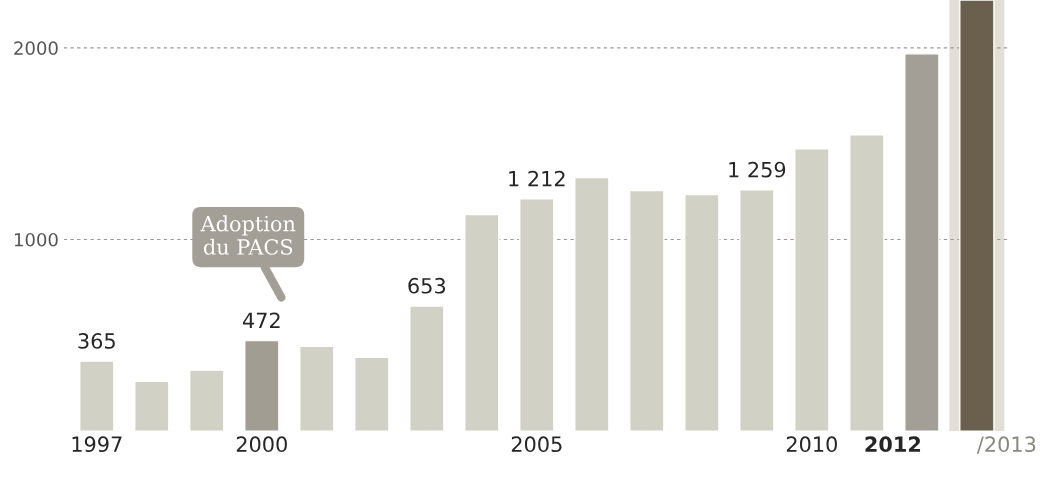 The image size is (1063, 479). I want to click on data-label: 472, so click(261, 320).